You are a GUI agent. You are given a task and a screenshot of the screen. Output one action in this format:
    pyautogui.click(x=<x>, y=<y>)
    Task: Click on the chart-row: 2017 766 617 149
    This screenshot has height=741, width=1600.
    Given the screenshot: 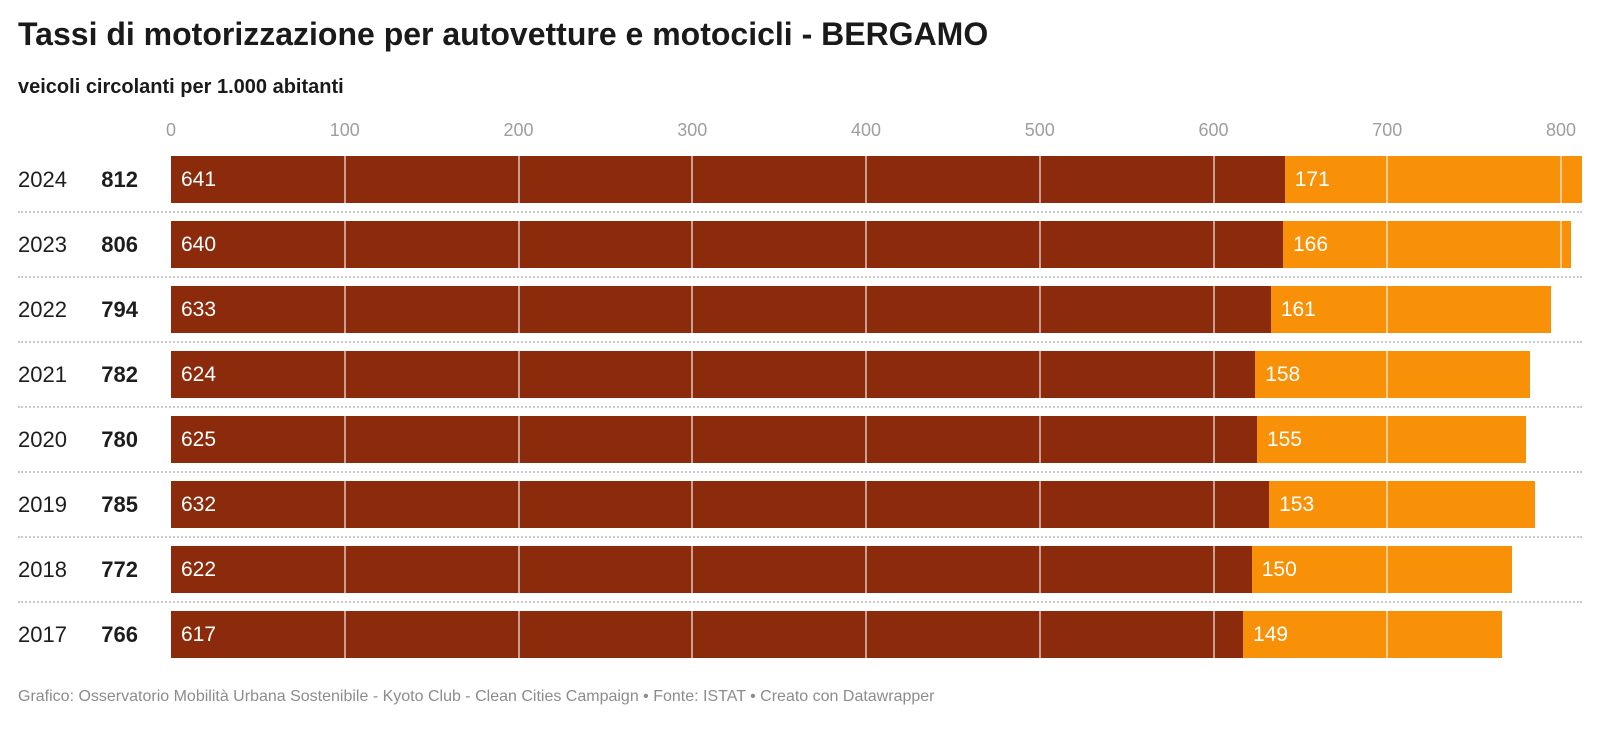 What is the action you would take?
    pyautogui.click(x=800, y=635)
    